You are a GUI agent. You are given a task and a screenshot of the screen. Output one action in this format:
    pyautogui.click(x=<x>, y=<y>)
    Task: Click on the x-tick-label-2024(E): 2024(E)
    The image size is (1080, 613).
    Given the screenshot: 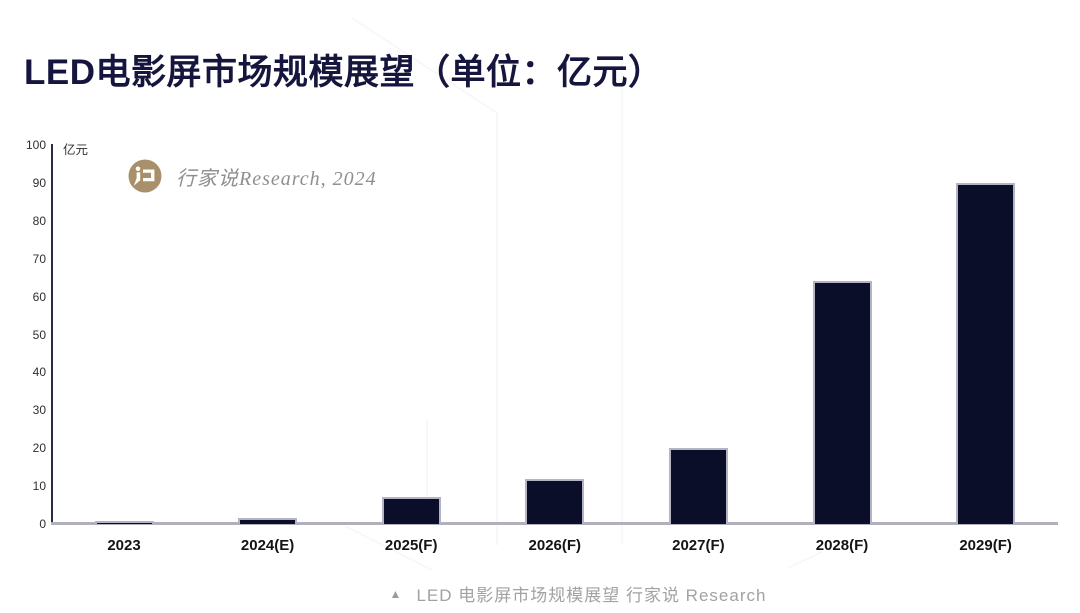 What is the action you would take?
    pyautogui.click(x=267, y=545)
    